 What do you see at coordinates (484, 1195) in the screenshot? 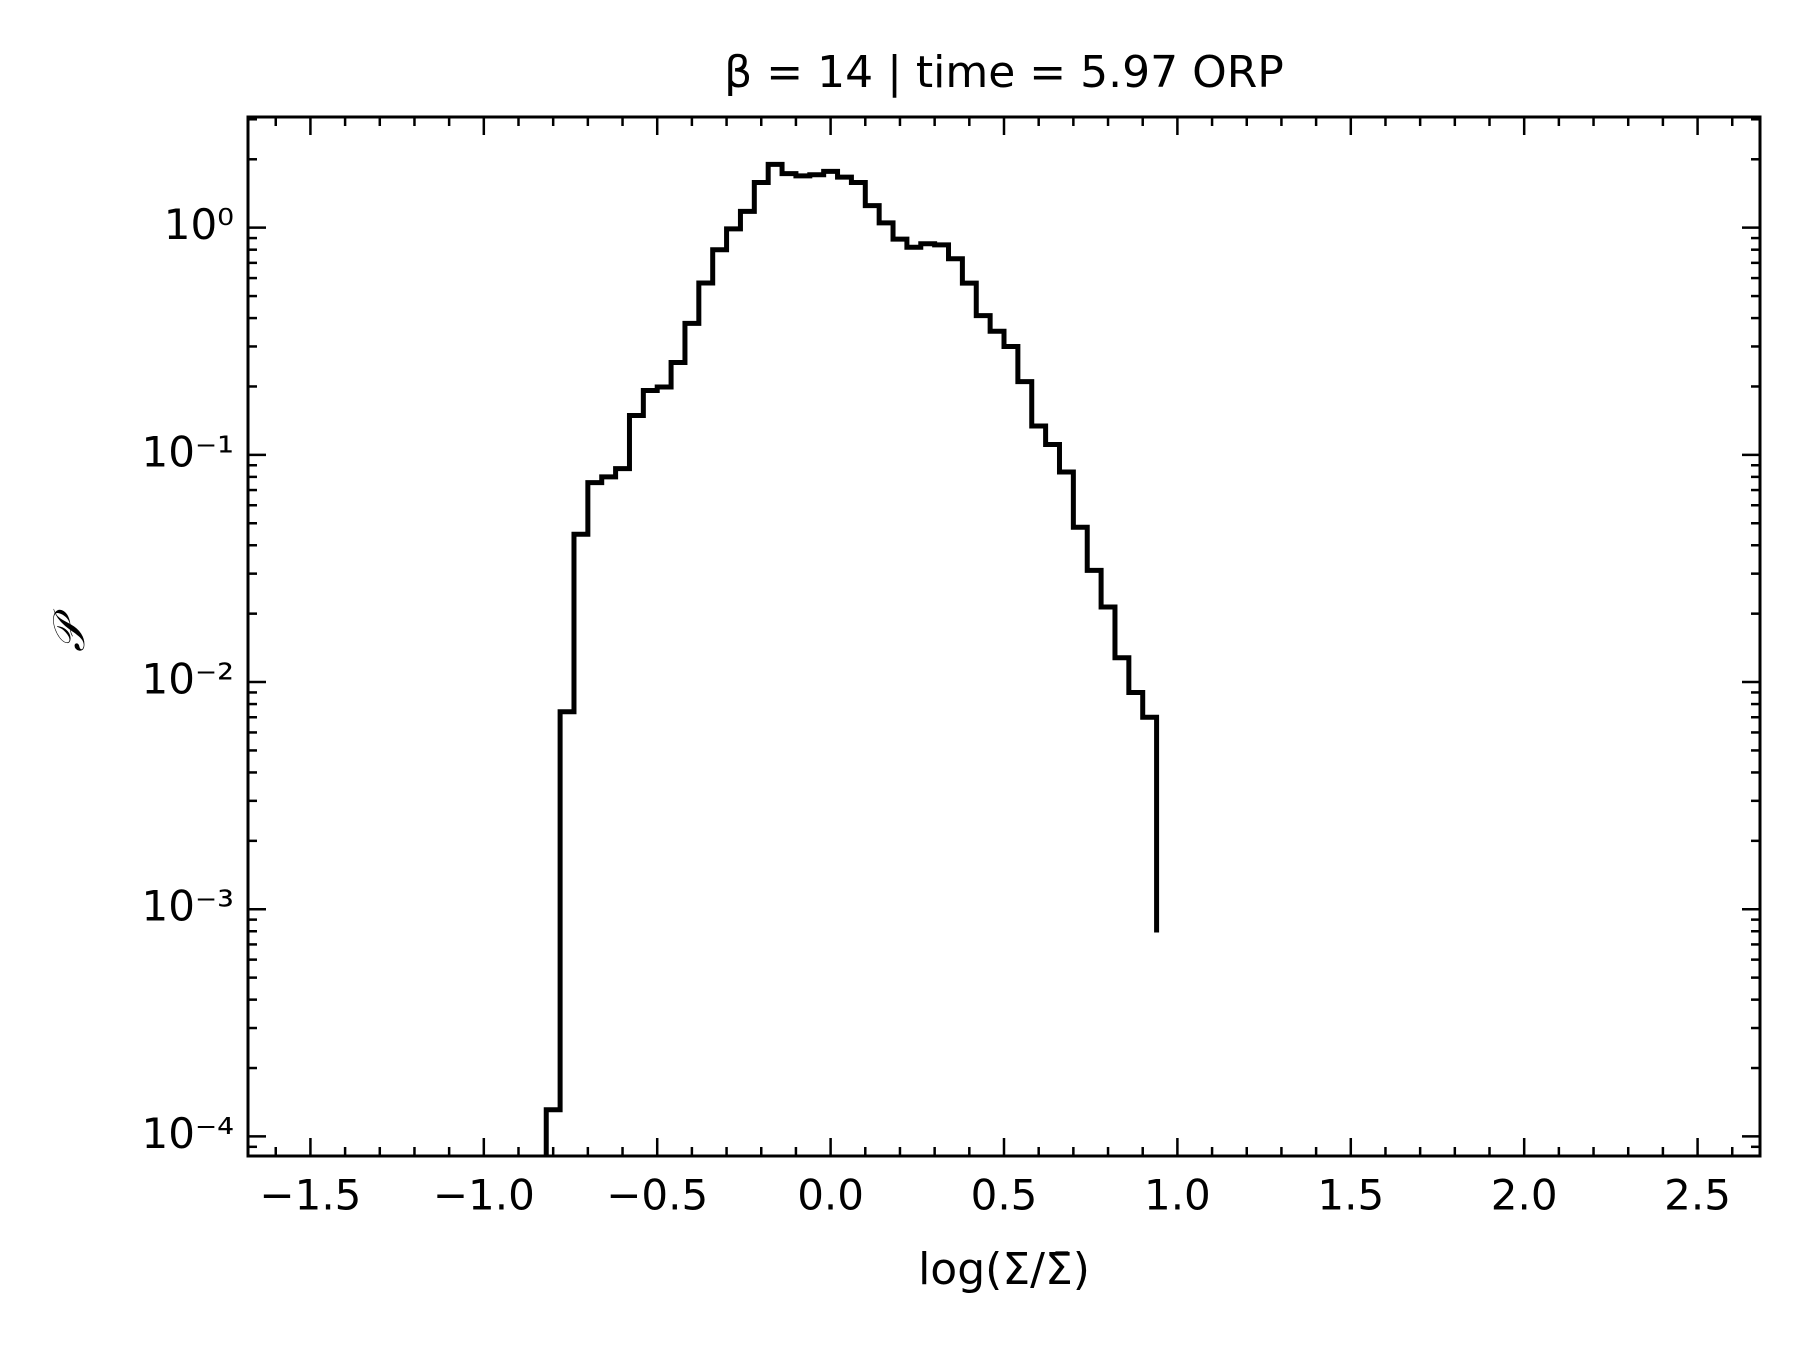
I see `x-tick-label: −1.0` at bounding box center [484, 1195].